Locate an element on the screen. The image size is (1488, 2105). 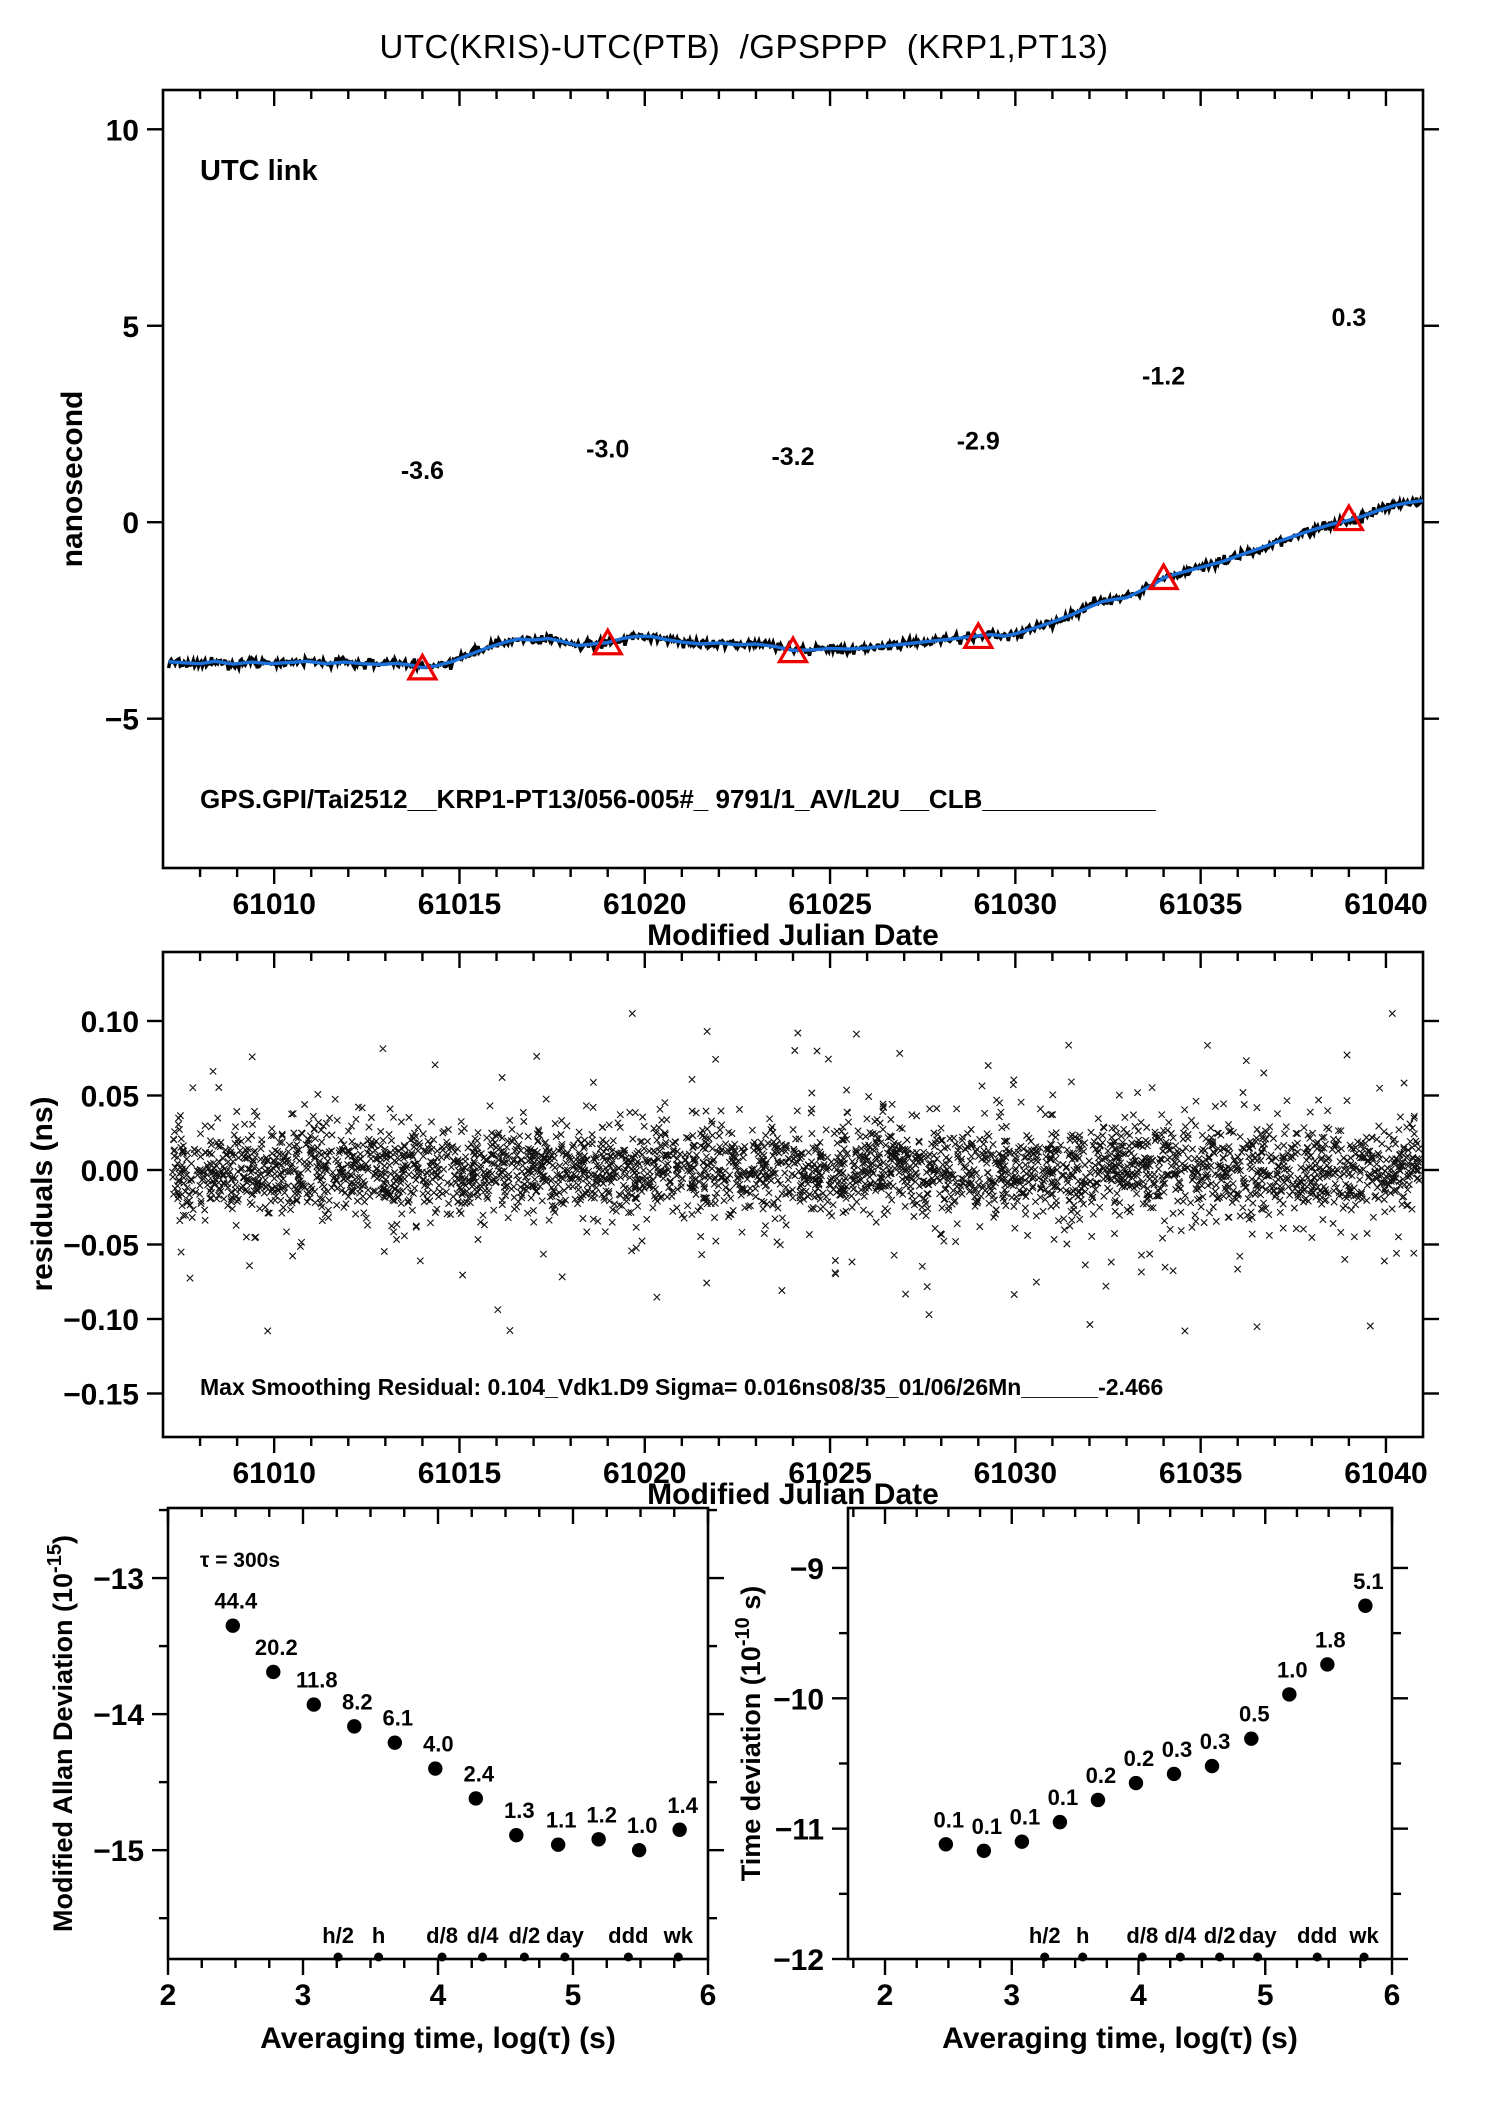
calibration-value-label: -1.2 is located at coordinates (1163, 377).